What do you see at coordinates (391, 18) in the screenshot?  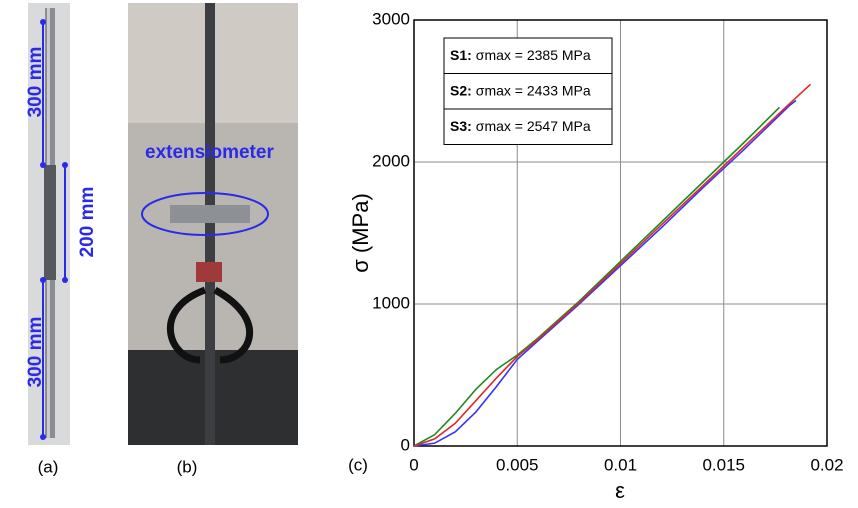 I see `y-tick-label: 3000` at bounding box center [391, 18].